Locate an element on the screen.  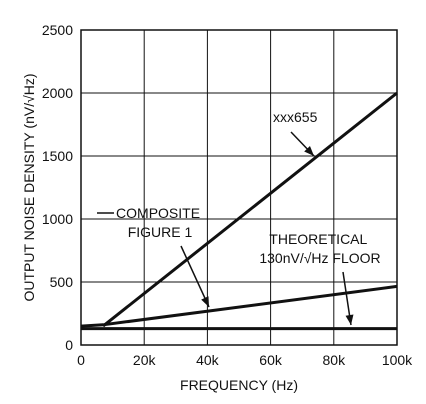
arrow-composite is located at coordinates (195, 276).